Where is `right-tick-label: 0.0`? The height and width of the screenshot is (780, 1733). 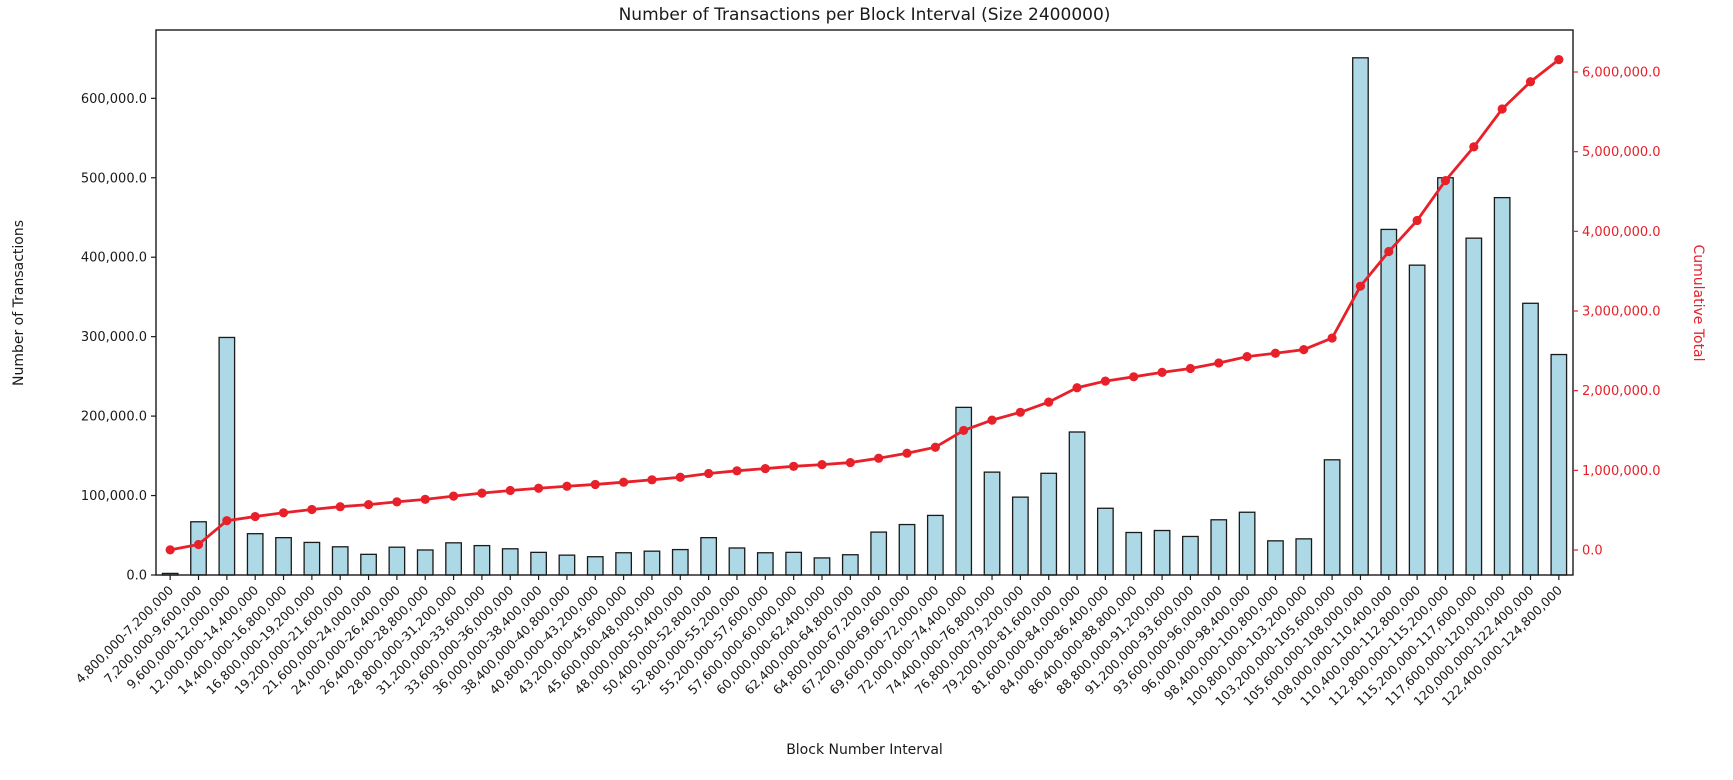
right-tick-label: 0.0 is located at coordinates (1592, 551).